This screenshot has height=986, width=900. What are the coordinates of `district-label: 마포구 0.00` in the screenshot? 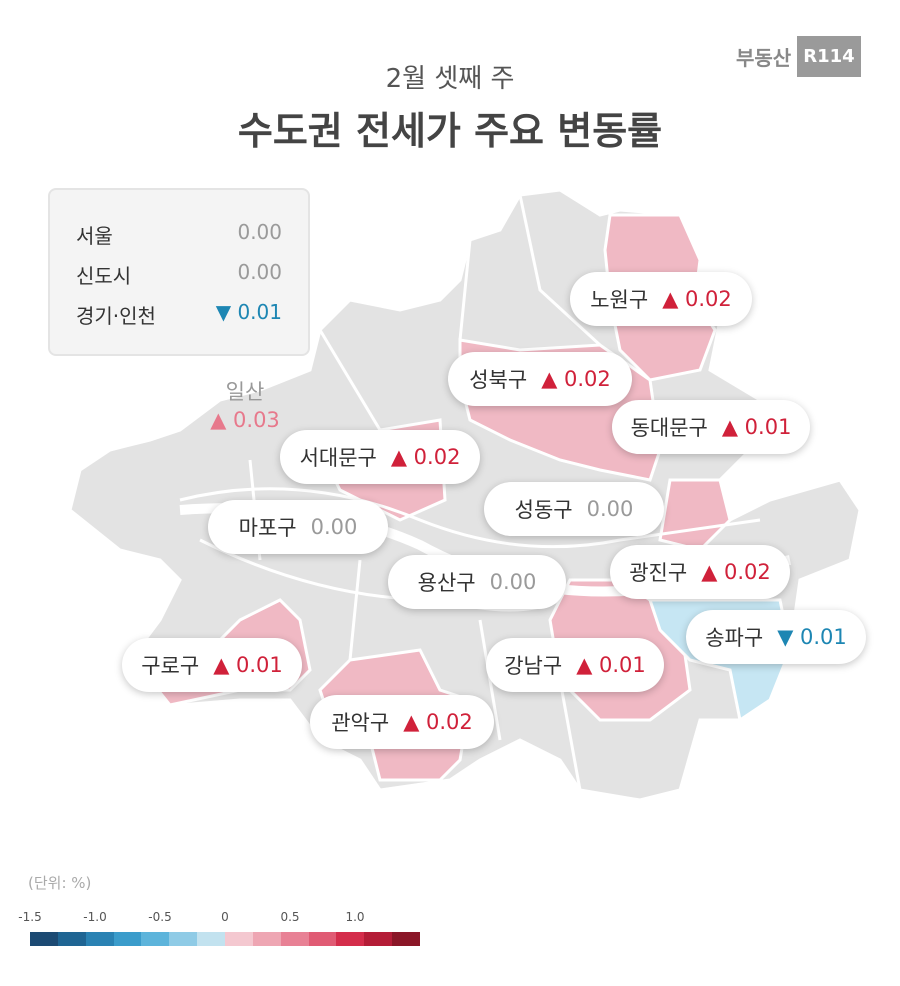 It's located at (298, 527).